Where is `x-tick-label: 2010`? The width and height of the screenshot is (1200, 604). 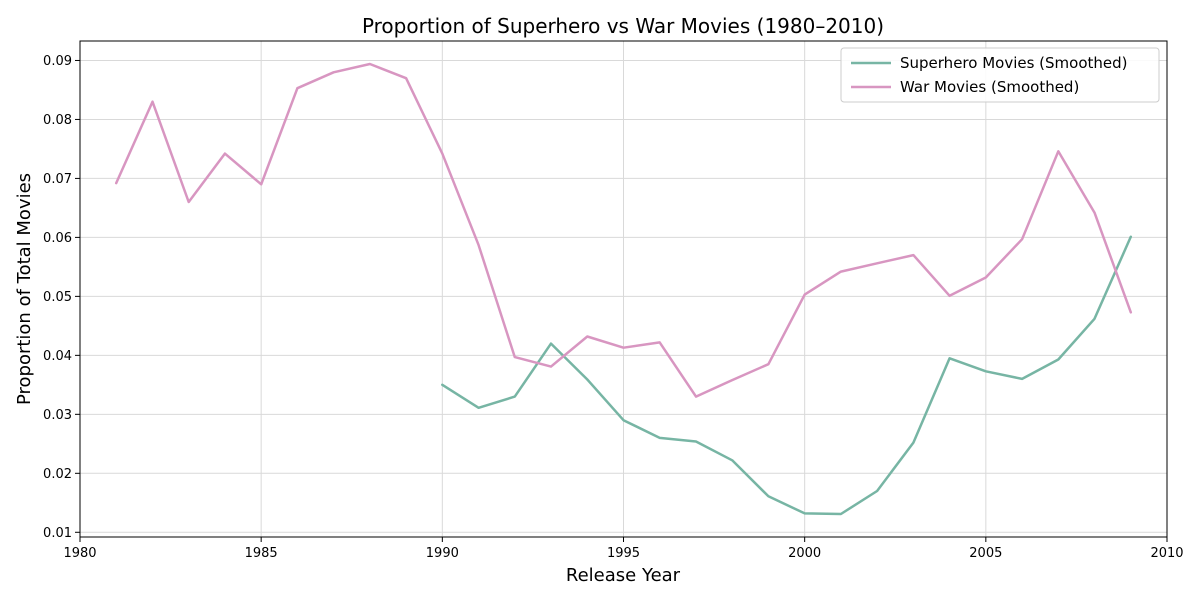
x-tick-label: 2010 is located at coordinates (1166, 553).